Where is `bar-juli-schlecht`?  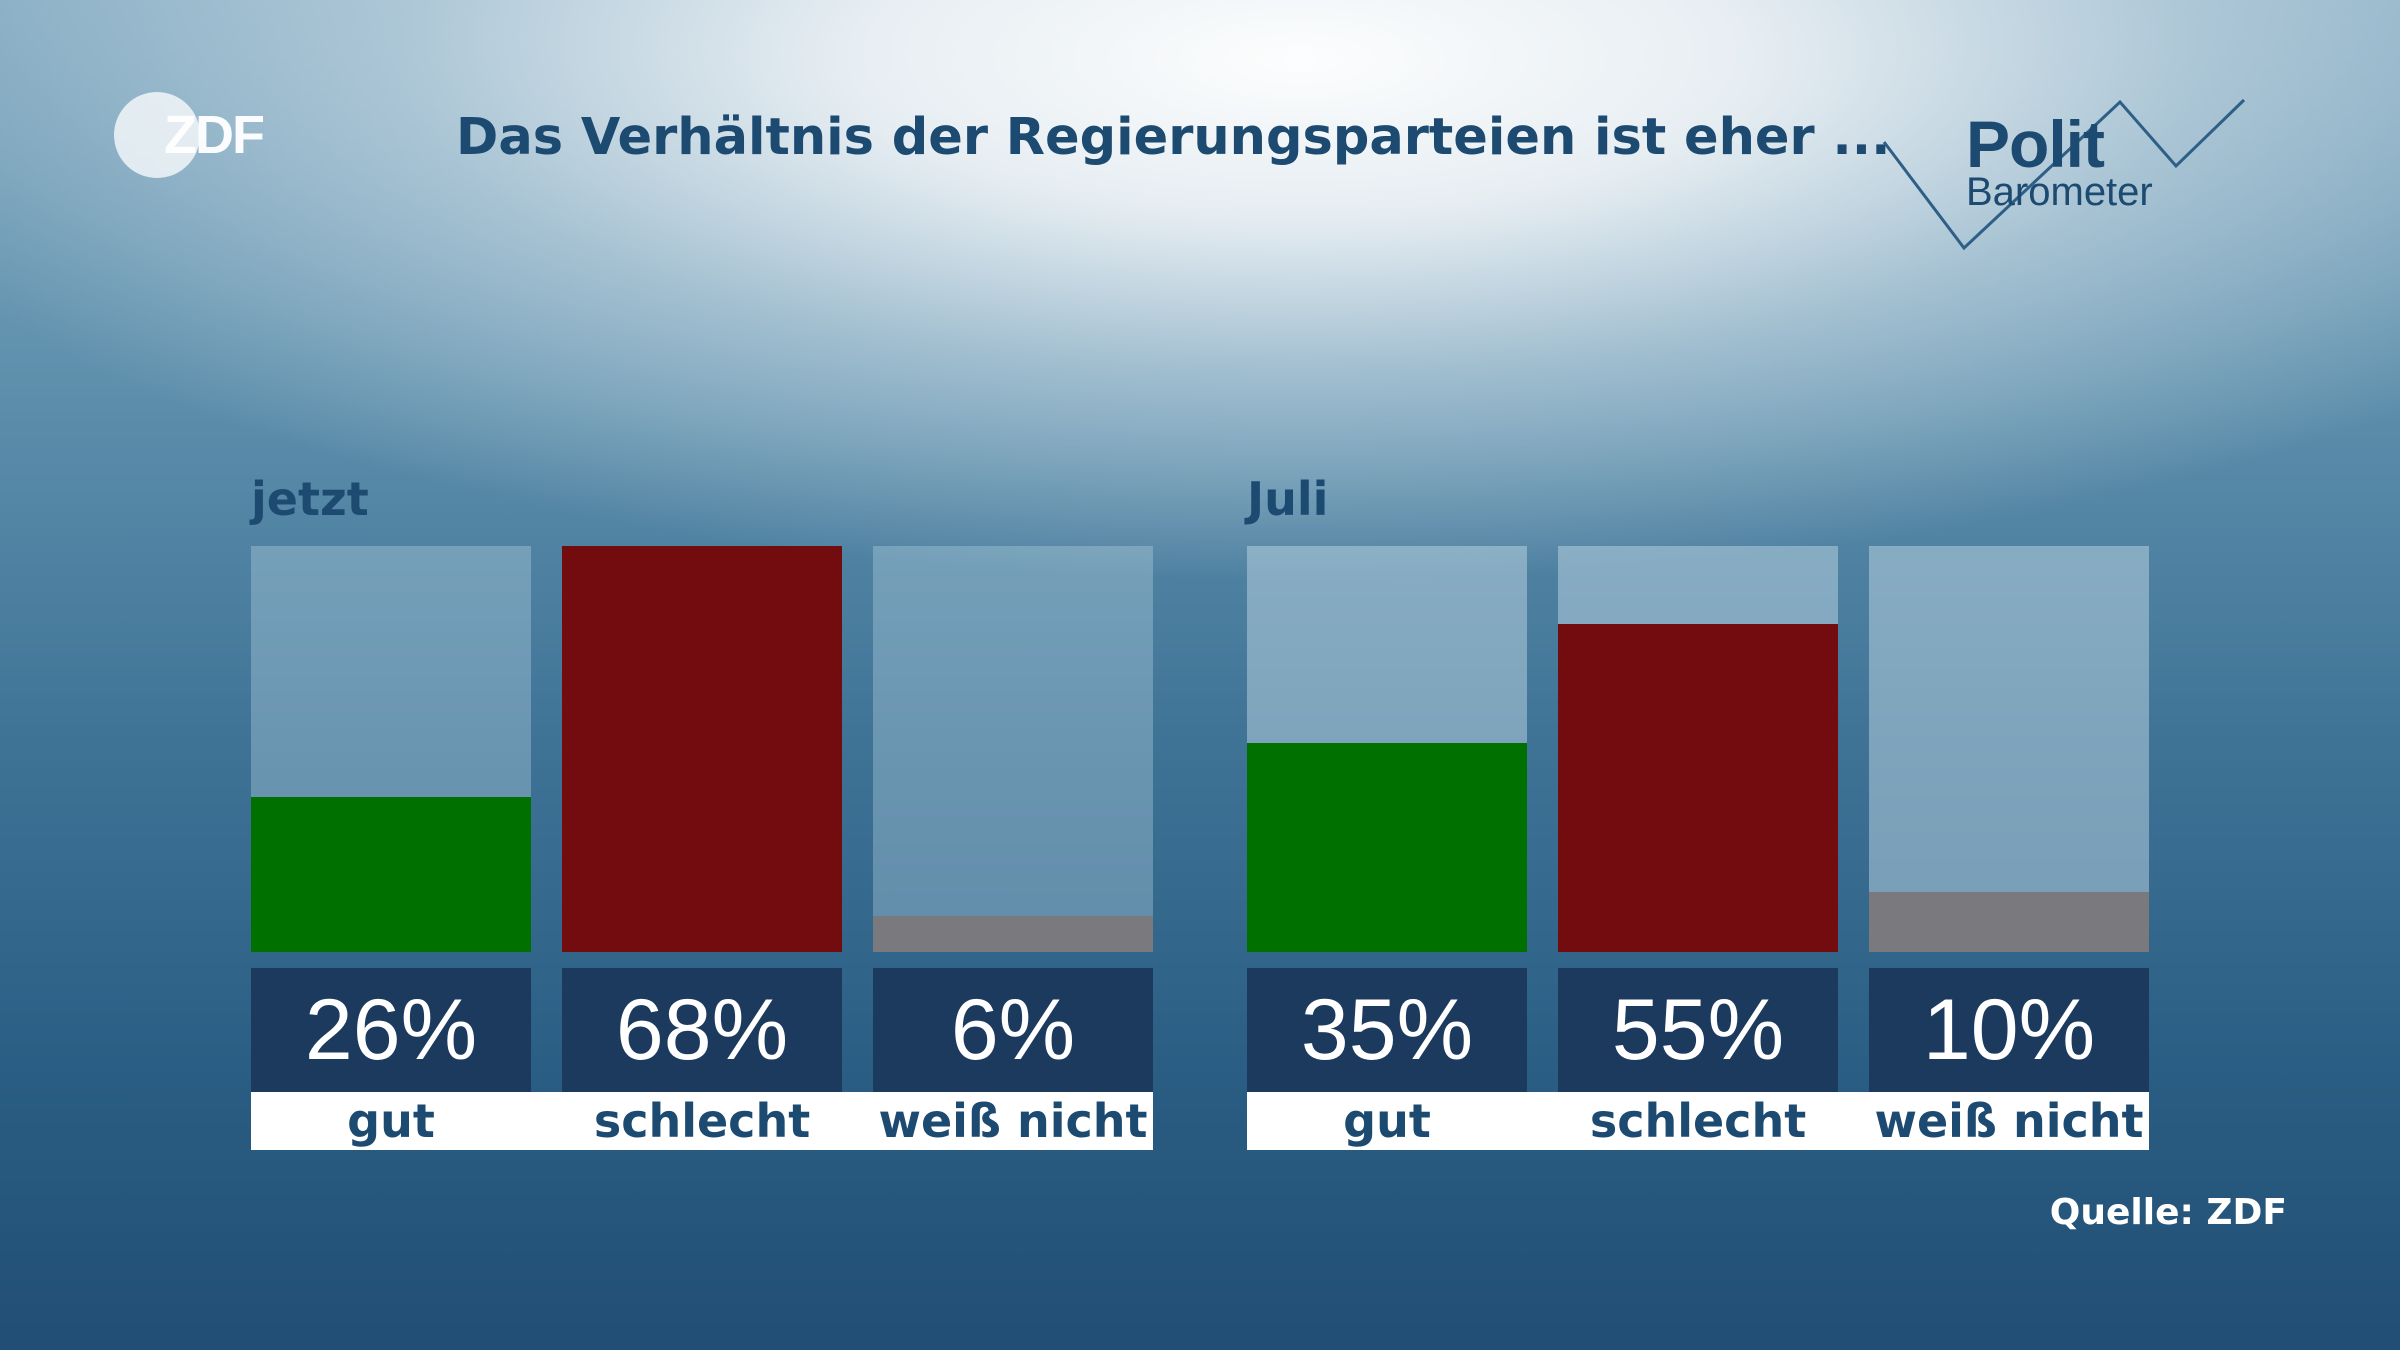
bar-juli-schlecht is located at coordinates (1698, 788).